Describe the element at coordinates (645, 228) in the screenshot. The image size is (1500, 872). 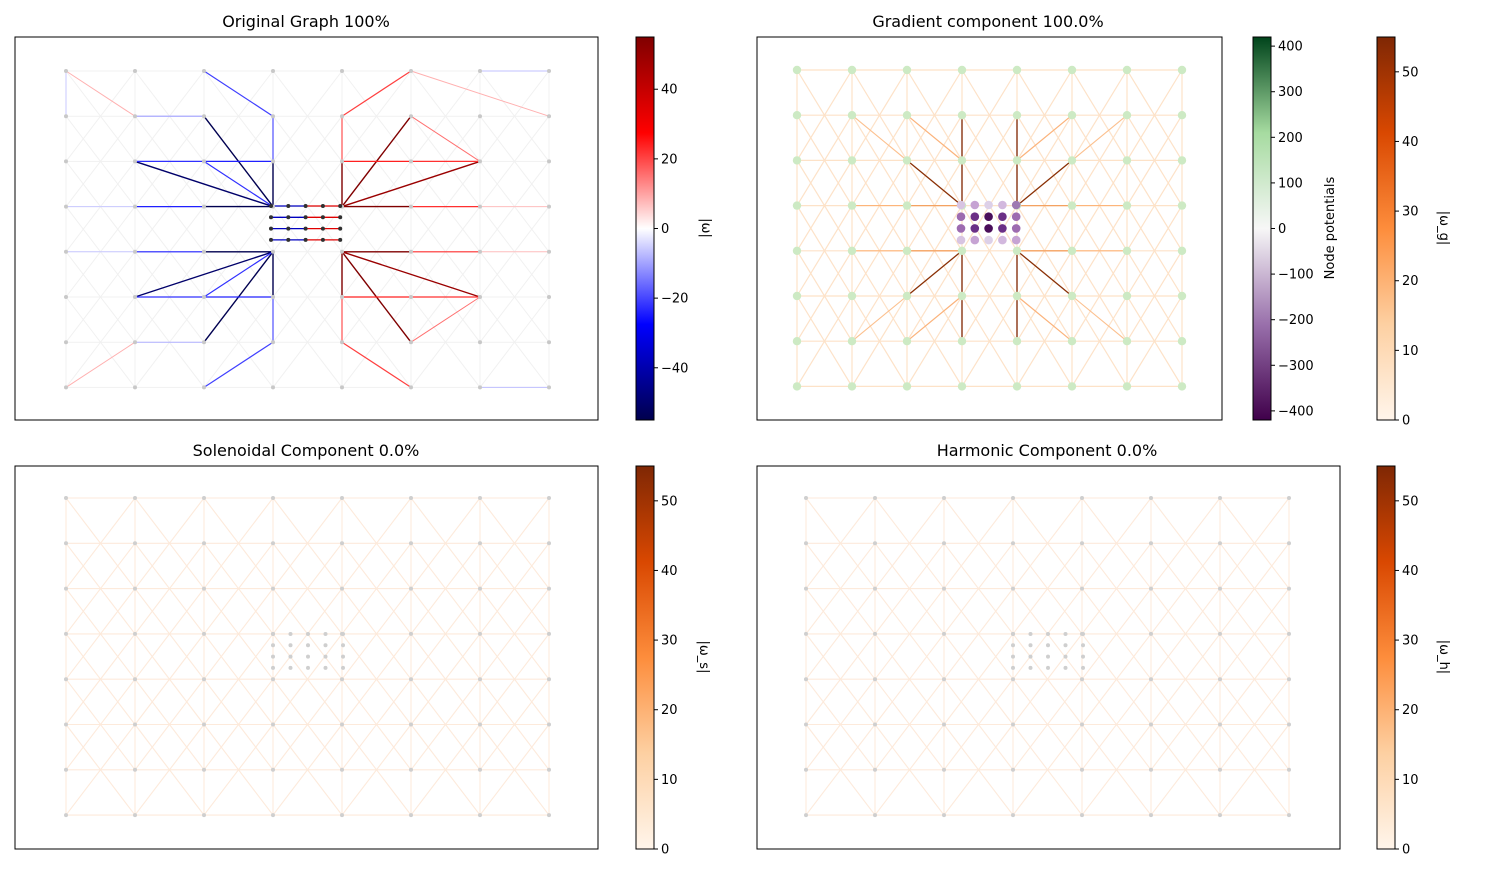
I see `colorbar-original` at that location.